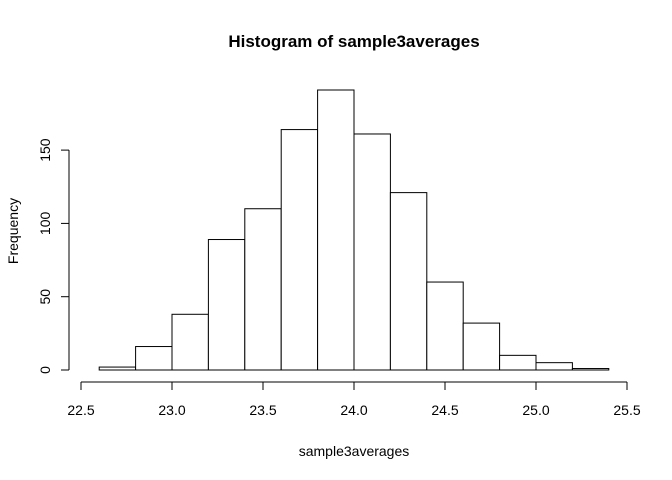  I want to click on y-tick-label: 100, so click(45, 224).